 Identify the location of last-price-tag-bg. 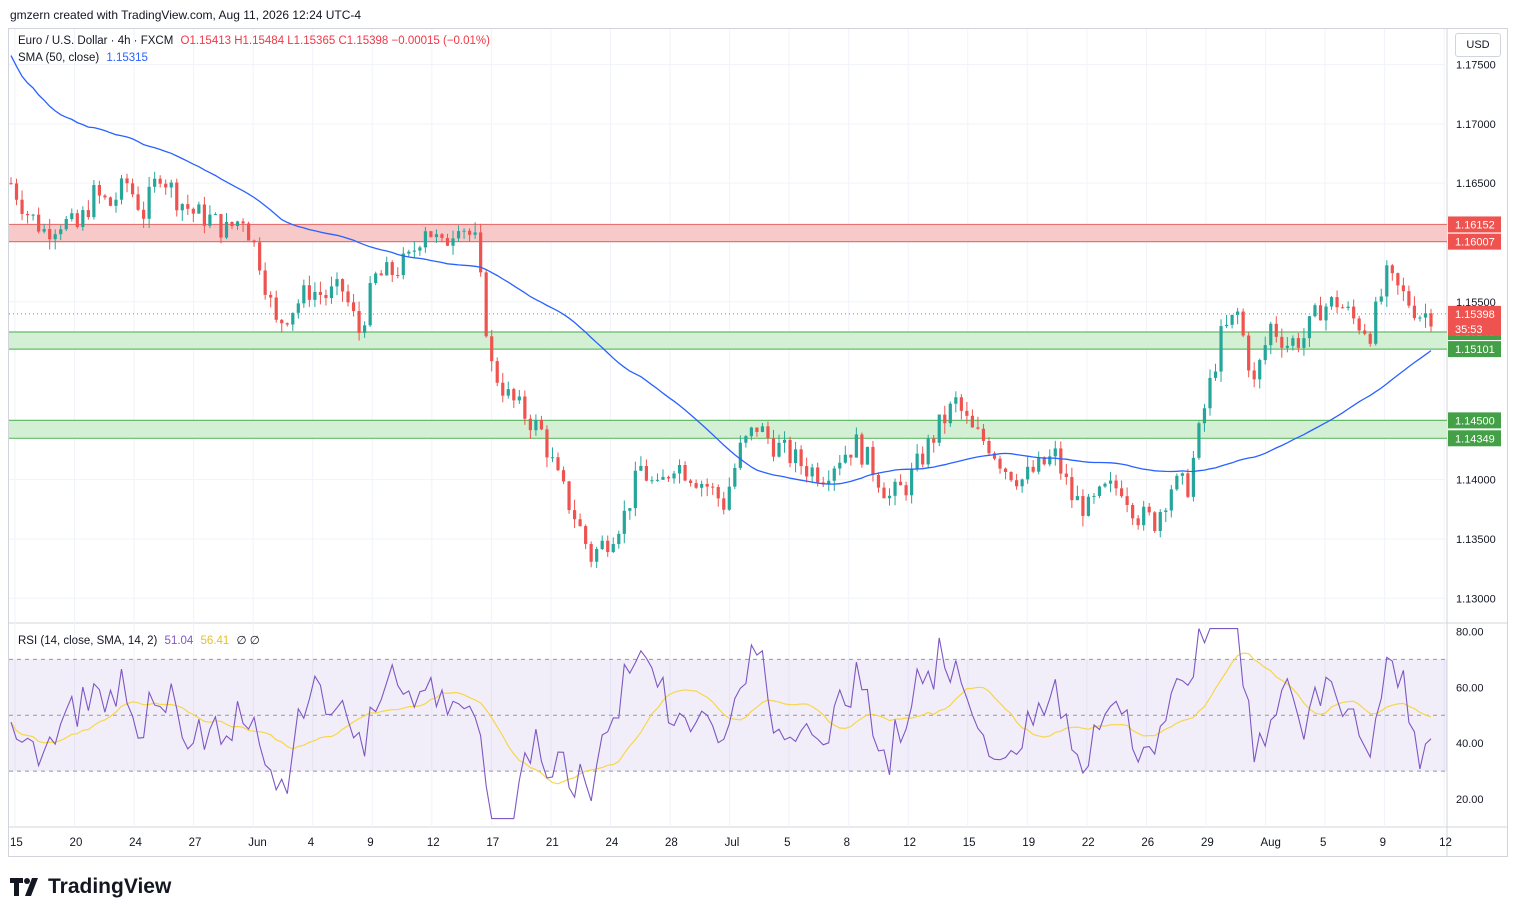
(1474, 320).